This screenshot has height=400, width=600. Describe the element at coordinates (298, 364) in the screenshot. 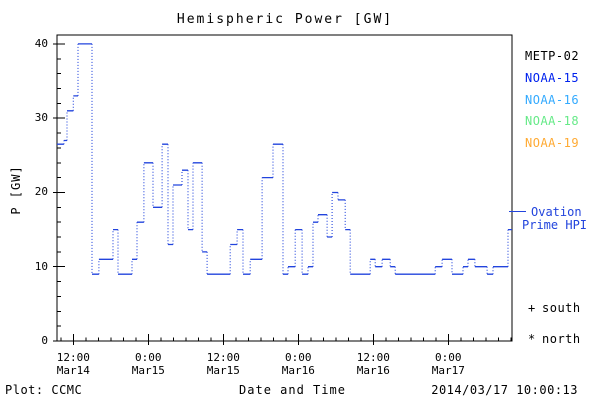

I see `x-tick-label: 0:00 Mar16` at that location.